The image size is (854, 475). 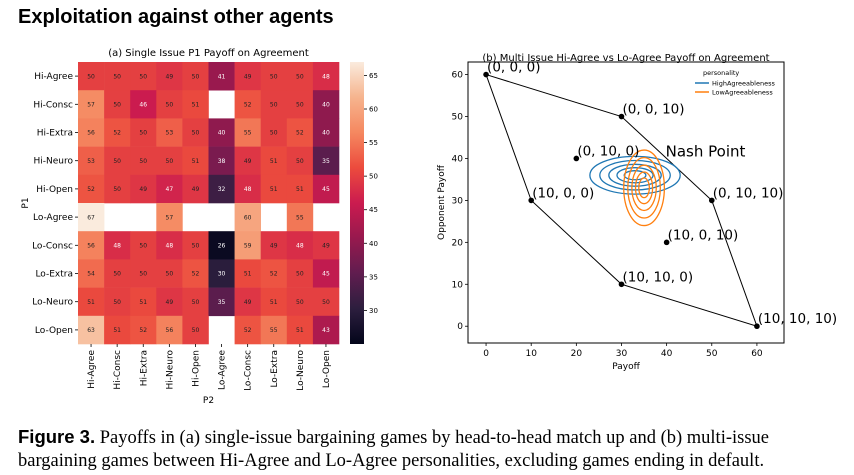 What do you see at coordinates (721, 73) in the screenshot?
I see `legend-title: personality` at bounding box center [721, 73].